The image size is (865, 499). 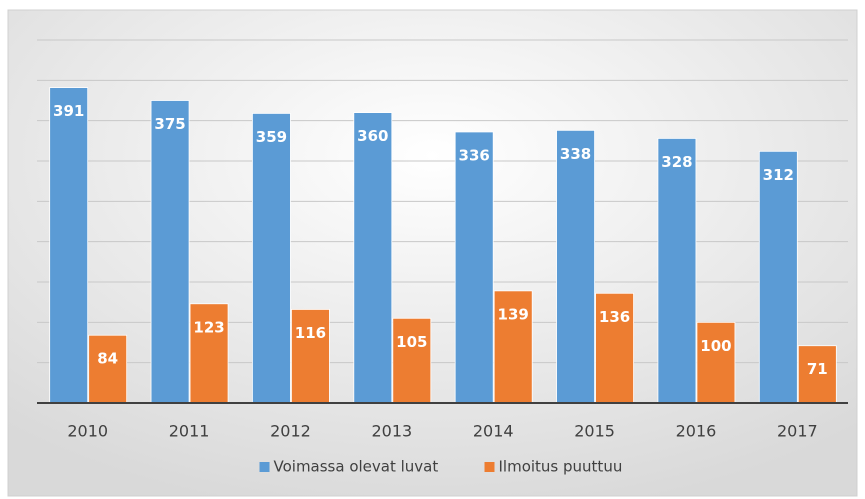 I want to click on data-label: 336, so click(x=474, y=155).